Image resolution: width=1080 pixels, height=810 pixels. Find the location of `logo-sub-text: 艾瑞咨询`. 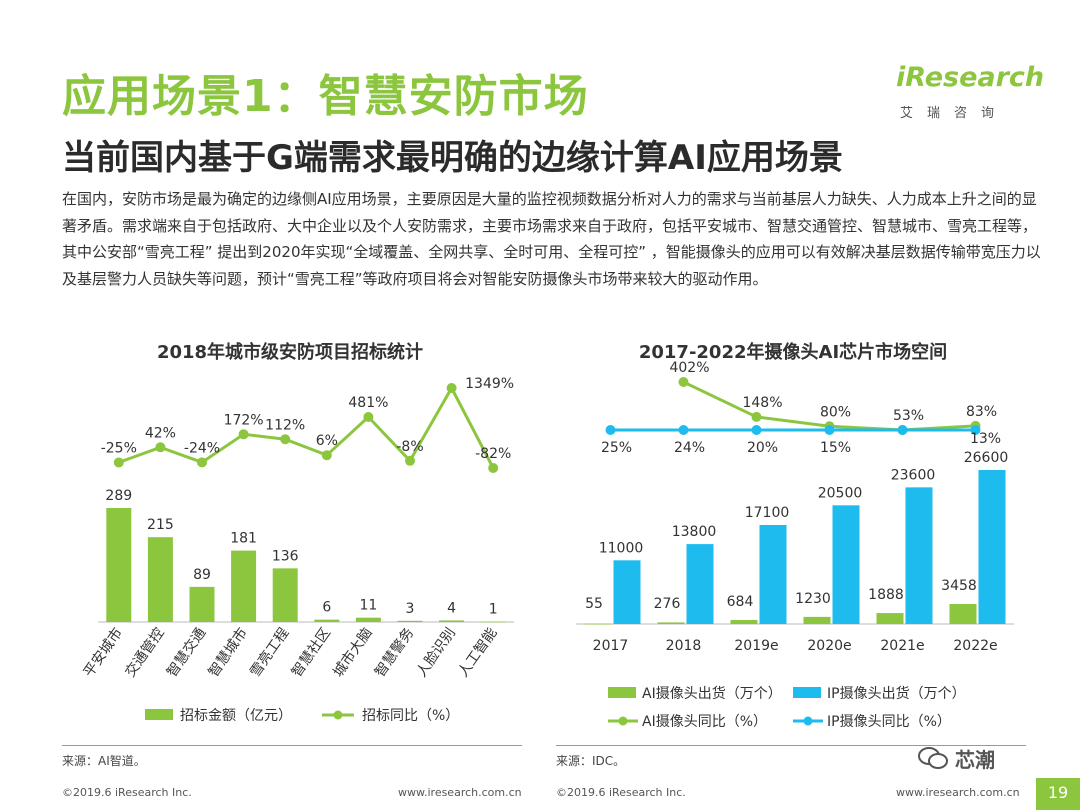

logo-sub-text: 艾瑞咨询 is located at coordinates (954, 113).